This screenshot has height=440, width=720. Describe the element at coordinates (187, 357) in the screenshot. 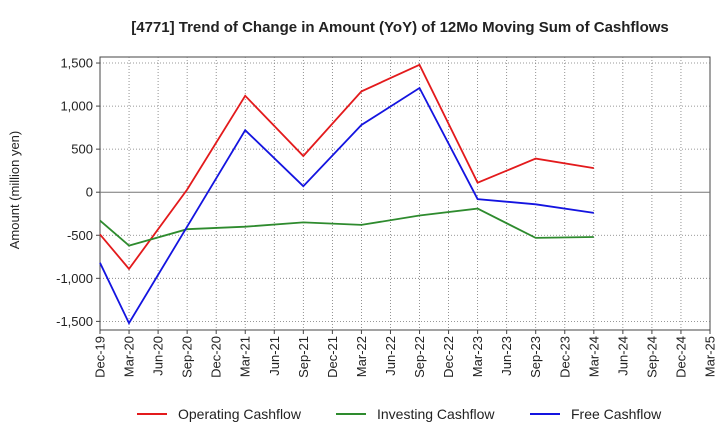

I see `x-tick-label: Sep-20` at that location.